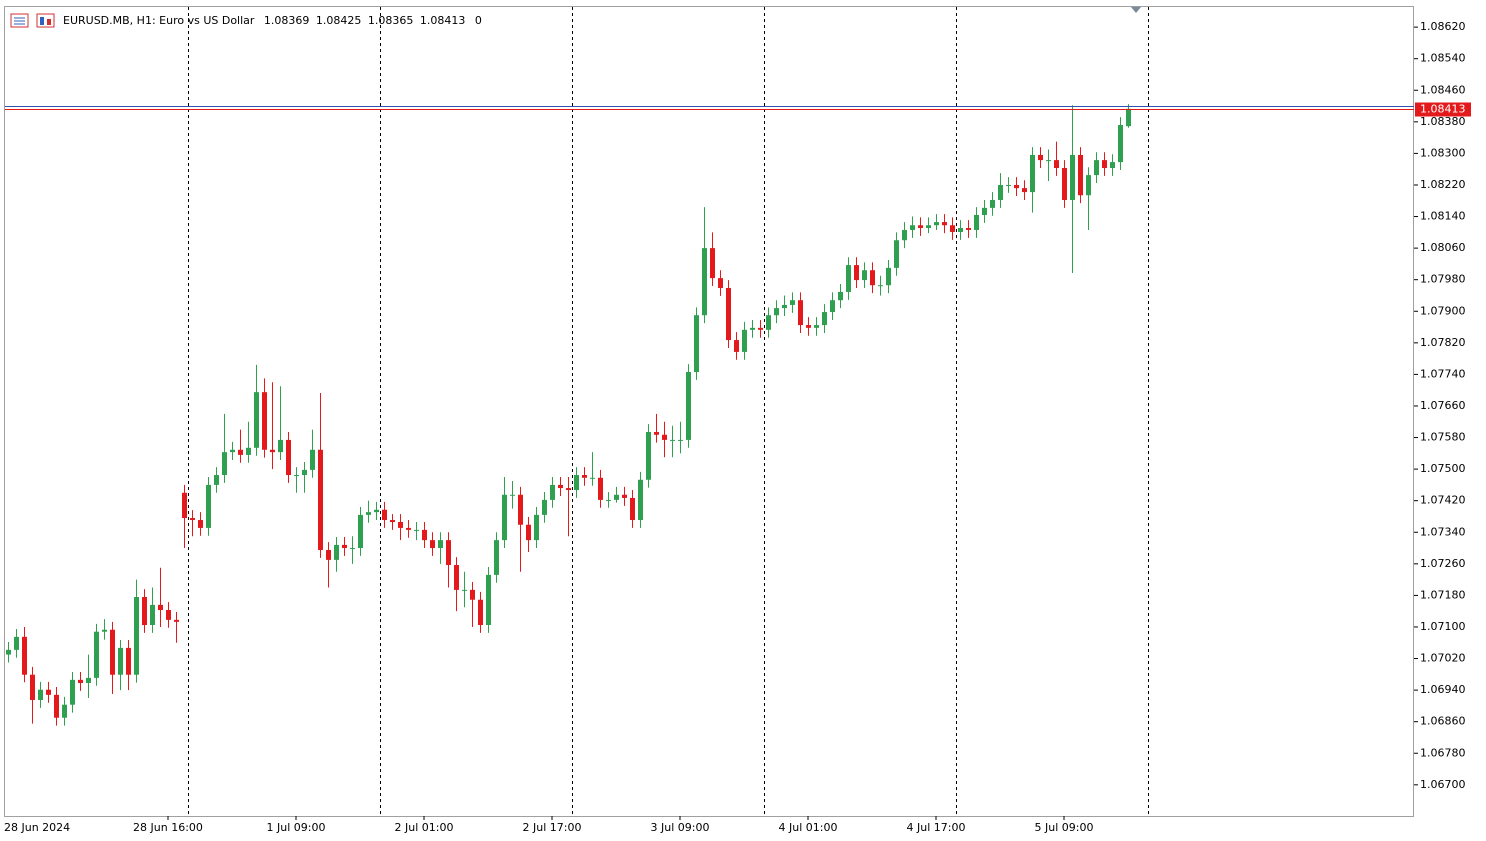 This screenshot has width=1486, height=841. Describe the element at coordinates (391, 20) in the screenshot. I see `last-low: 1.08365` at that location.